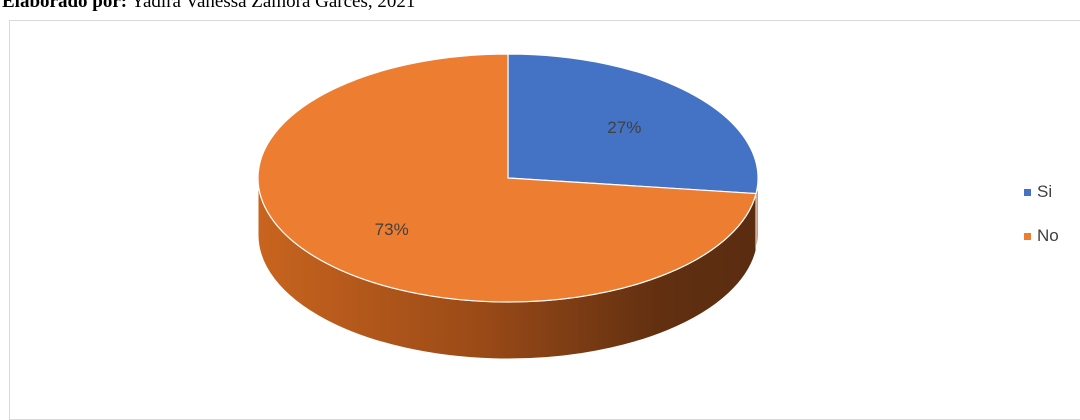  What do you see at coordinates (1048, 235) in the screenshot?
I see `legend-label-no: No` at bounding box center [1048, 235].